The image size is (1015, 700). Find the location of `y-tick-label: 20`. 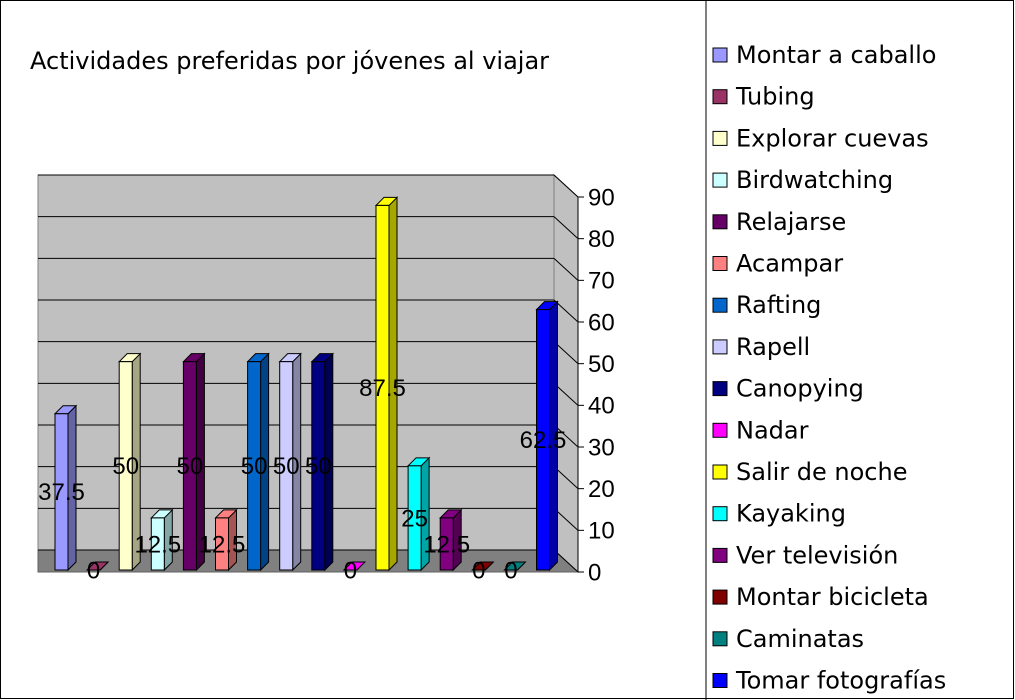

y-tick-label: 20 is located at coordinates (601, 489).